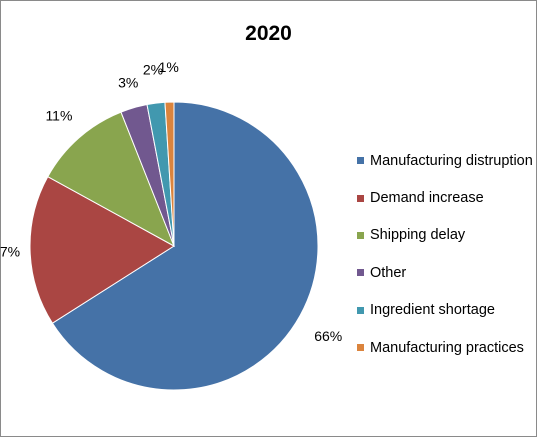 The height and width of the screenshot is (437, 537). Describe the element at coordinates (10, 251) in the screenshot. I see `data-label-demand-increase: 17%` at that location.